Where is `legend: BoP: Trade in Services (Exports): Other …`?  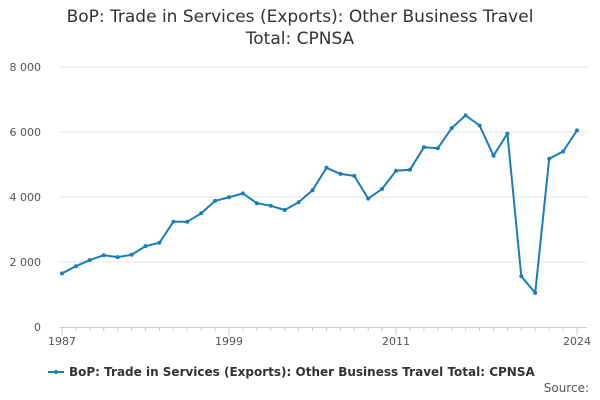
legend: BoP: Trade in Services (Exports): Other … is located at coordinates (291, 372).